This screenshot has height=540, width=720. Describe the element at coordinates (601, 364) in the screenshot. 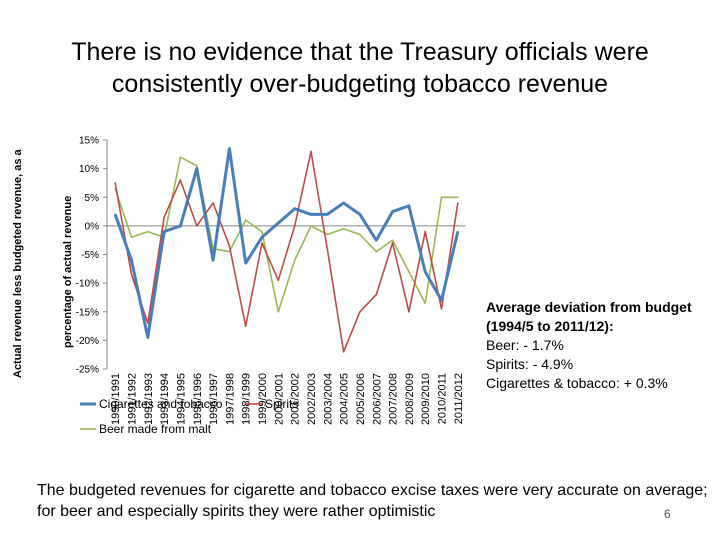

I see `note-row-spirits: Spirits: - 4.9%` at that location.